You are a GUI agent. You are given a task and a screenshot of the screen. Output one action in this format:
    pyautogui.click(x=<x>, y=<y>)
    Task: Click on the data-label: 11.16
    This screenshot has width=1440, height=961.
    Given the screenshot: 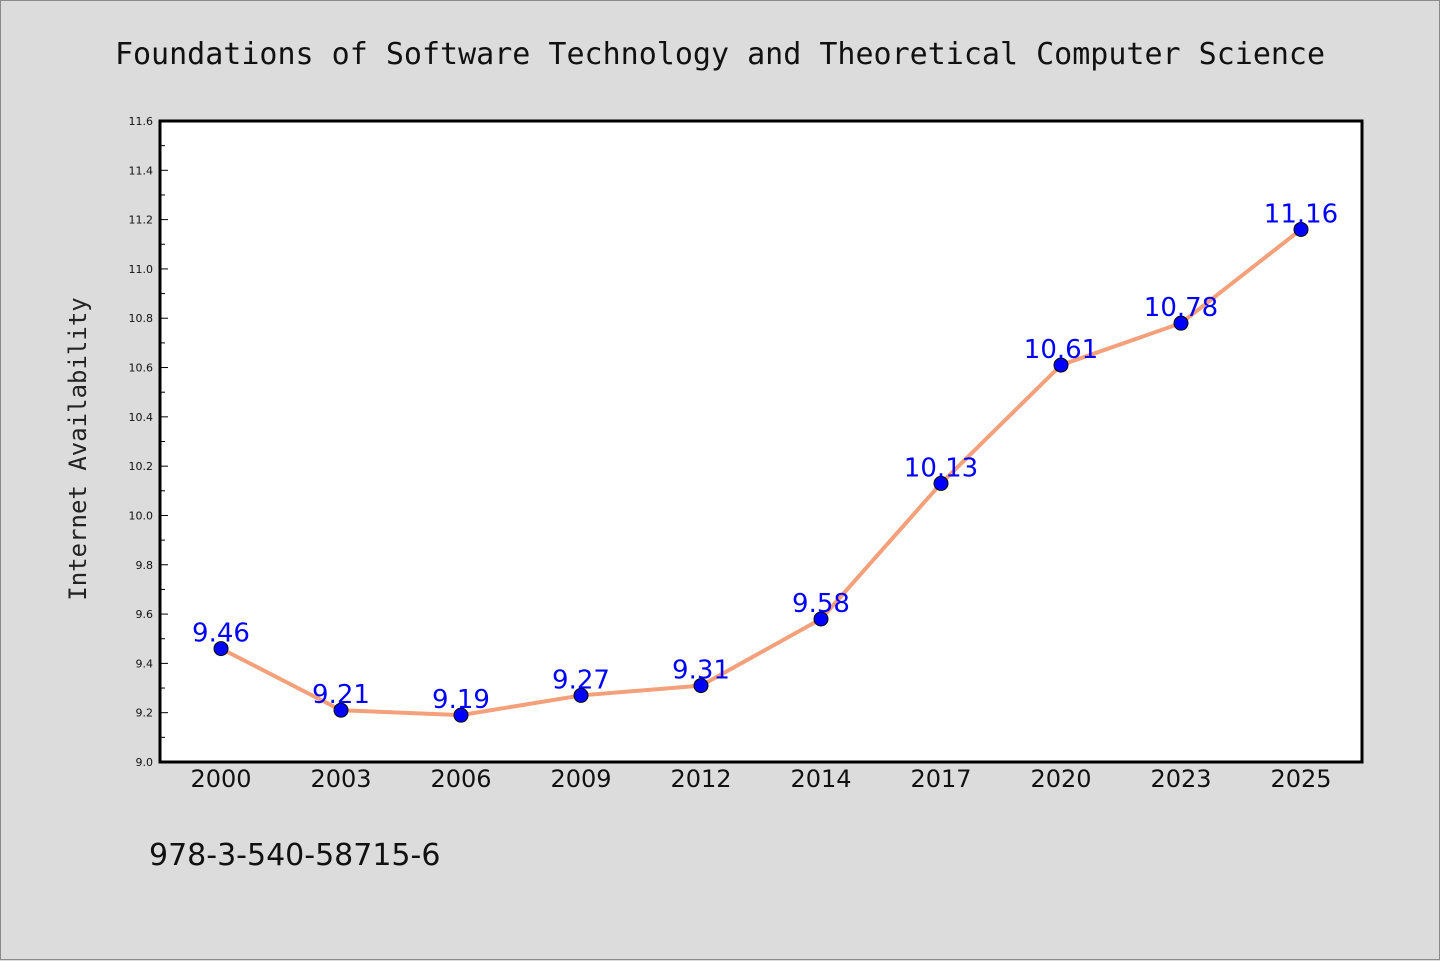 What is the action you would take?
    pyautogui.click(x=1301, y=214)
    